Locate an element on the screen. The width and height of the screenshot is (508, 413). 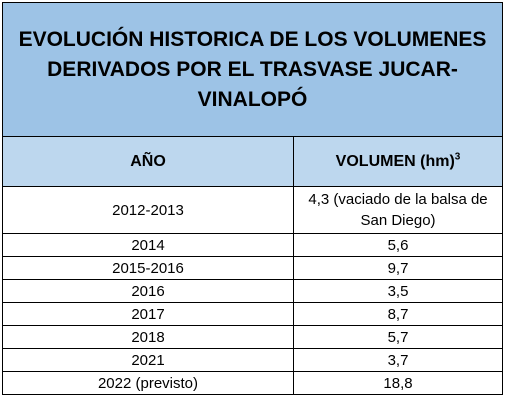
year-cell: 2015-2016 is located at coordinates (148, 268).